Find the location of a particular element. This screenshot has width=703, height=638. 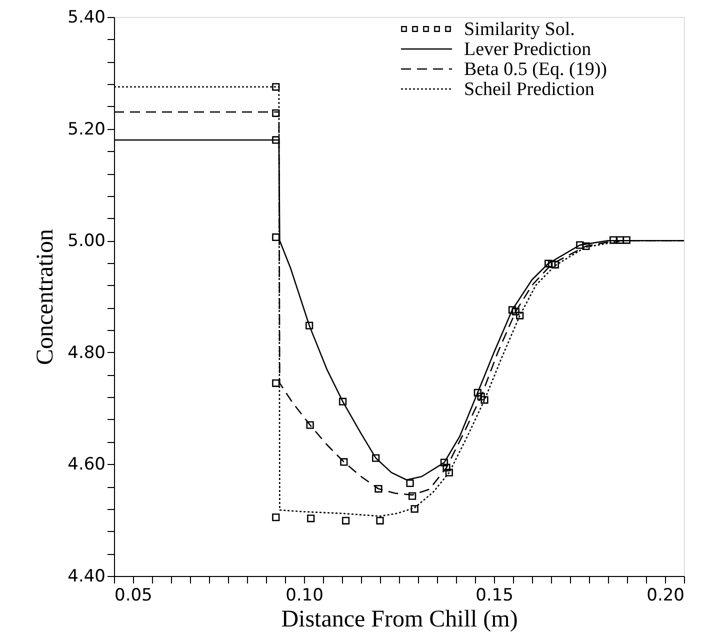

legend-label: Scheil Prediction is located at coordinates (529, 89).